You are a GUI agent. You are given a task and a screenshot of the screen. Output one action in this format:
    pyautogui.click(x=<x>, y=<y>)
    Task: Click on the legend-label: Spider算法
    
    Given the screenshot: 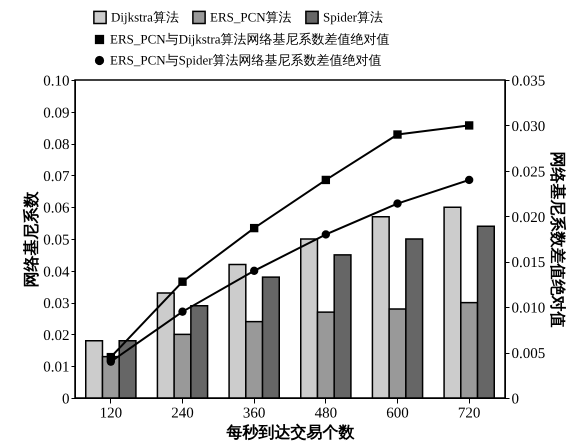 What is the action you would take?
    pyautogui.click(x=353, y=16)
    